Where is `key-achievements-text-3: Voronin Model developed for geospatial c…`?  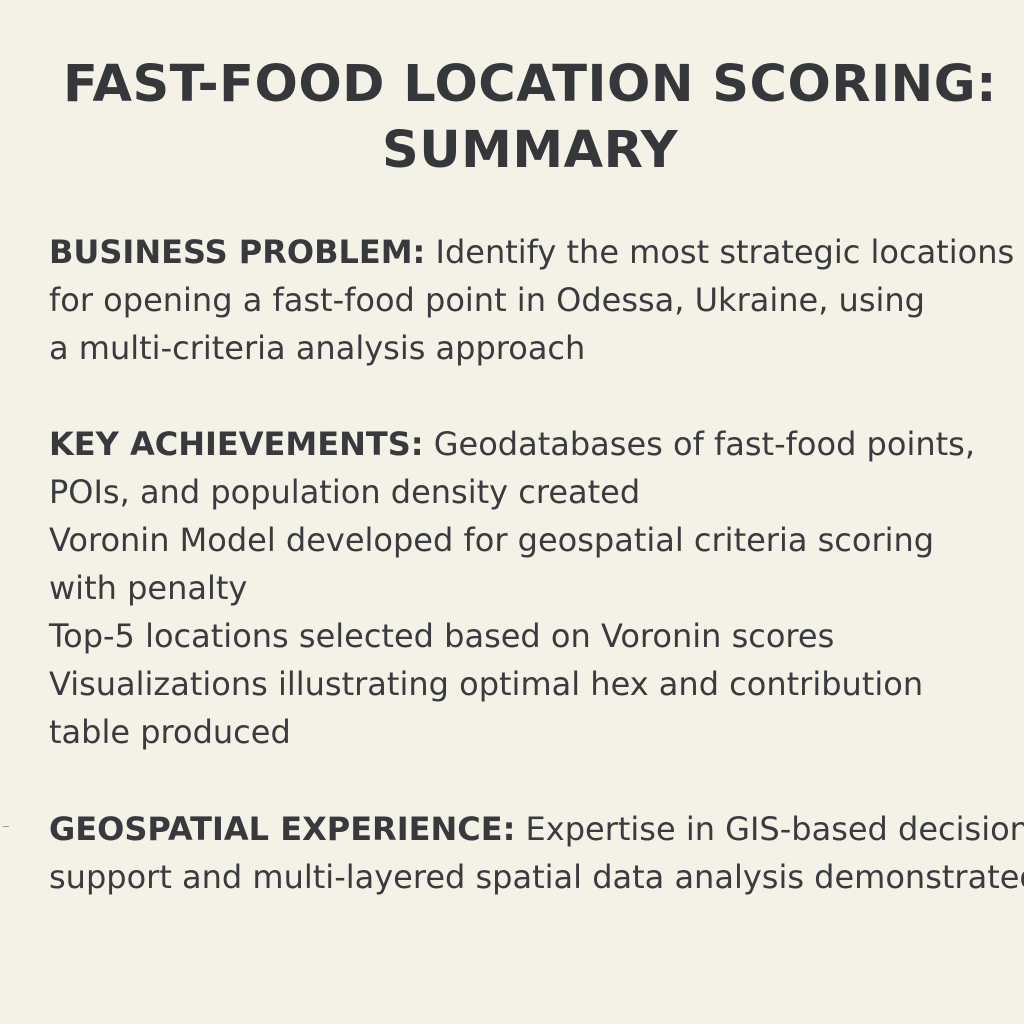 key-achievements-text-3: Voronin Model developed for geospatial c… is located at coordinates (492, 540).